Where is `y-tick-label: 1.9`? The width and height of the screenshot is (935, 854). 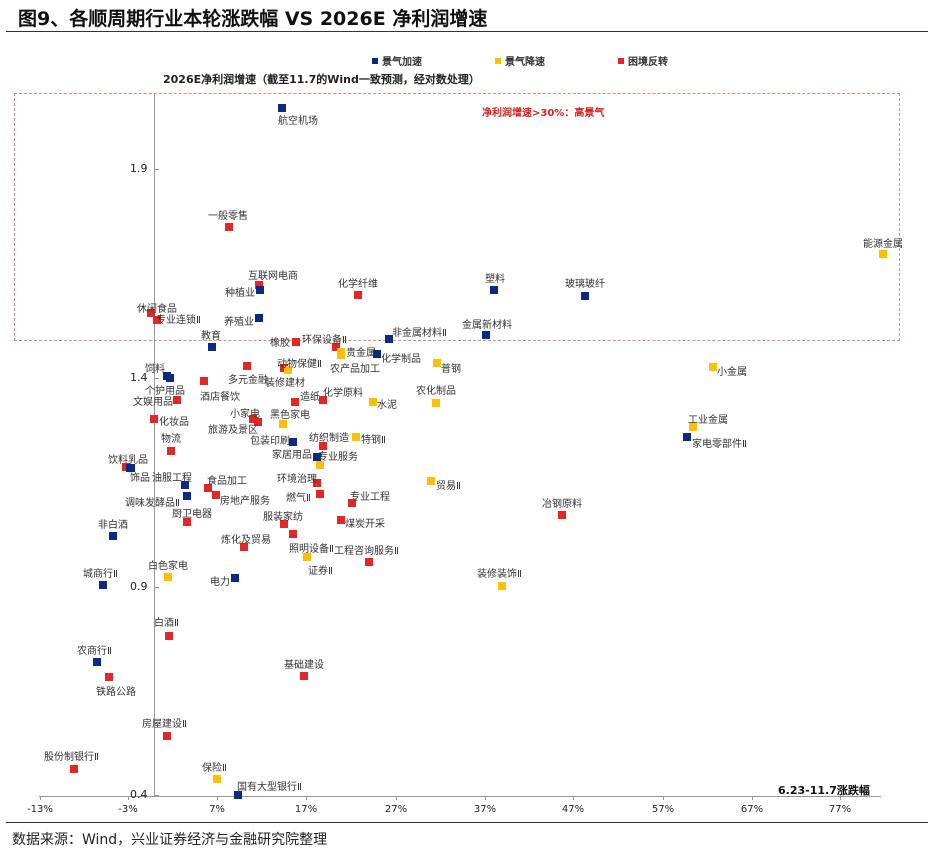
y-tick-label: 1.9 is located at coordinates (139, 168).